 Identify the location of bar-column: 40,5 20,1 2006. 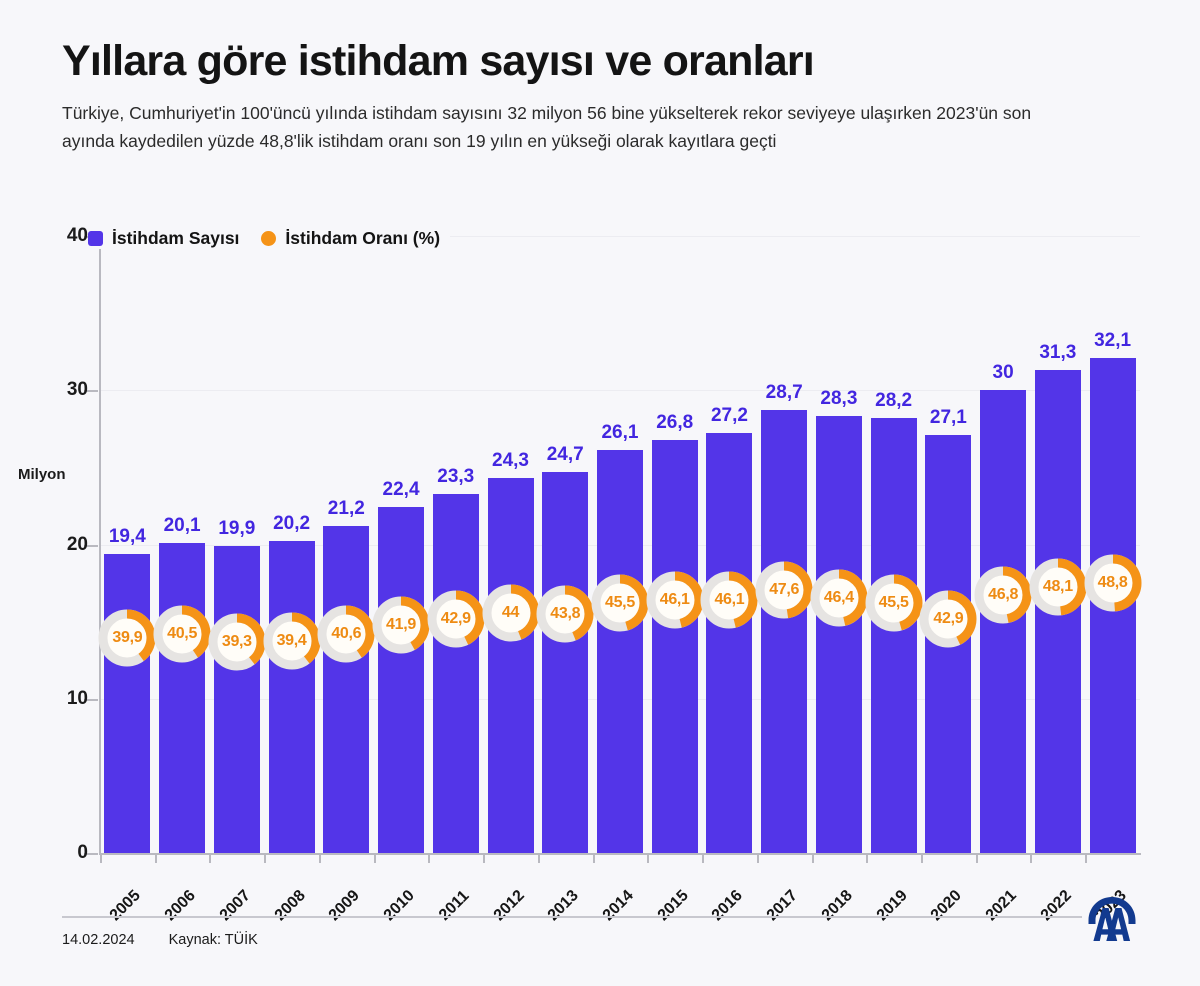
(182, 580).